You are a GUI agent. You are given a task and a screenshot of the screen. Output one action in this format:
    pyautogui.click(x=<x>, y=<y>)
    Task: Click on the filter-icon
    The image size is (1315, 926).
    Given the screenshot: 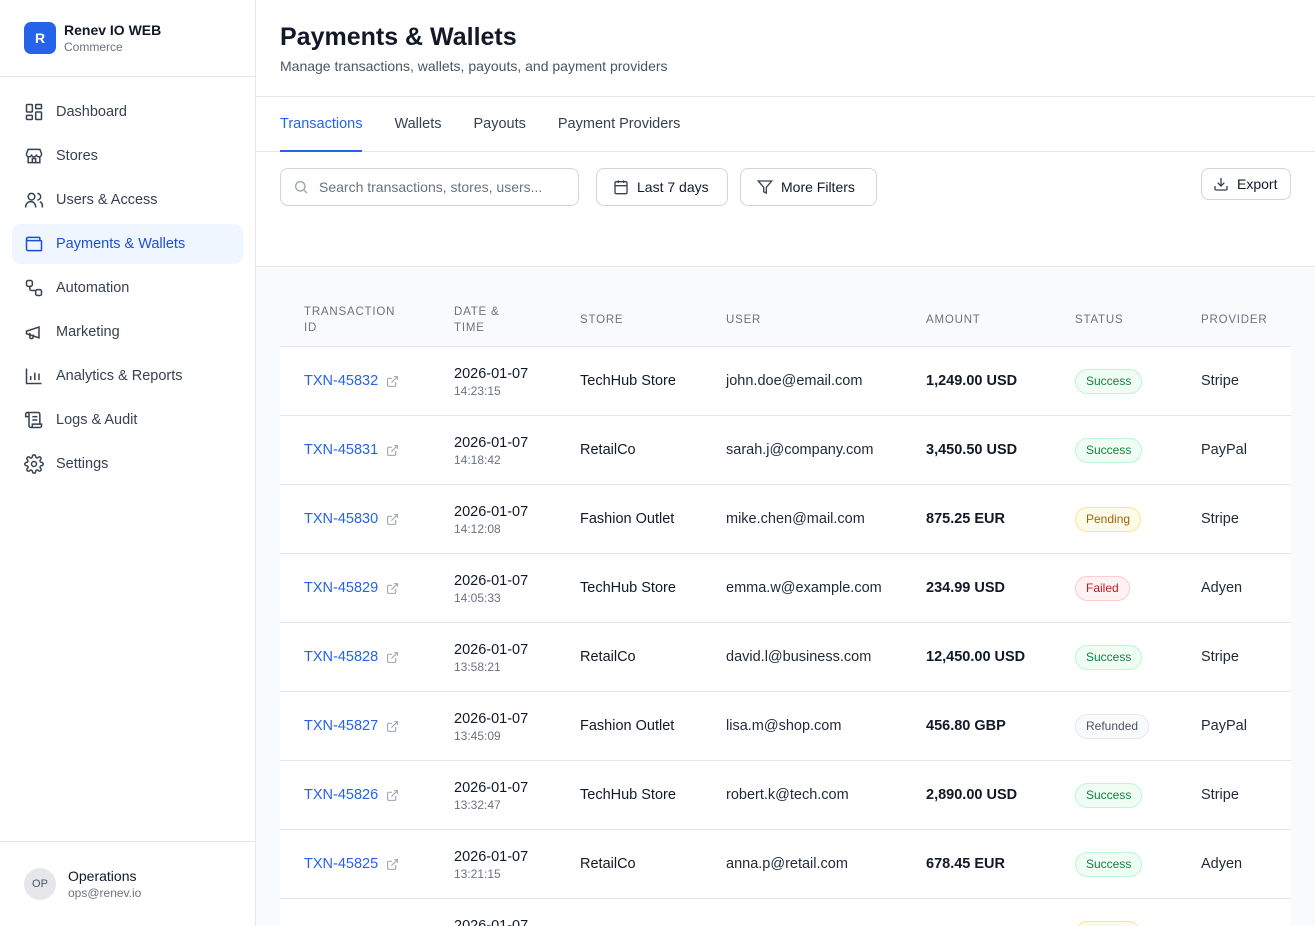 What is the action you would take?
    pyautogui.click(x=765, y=187)
    